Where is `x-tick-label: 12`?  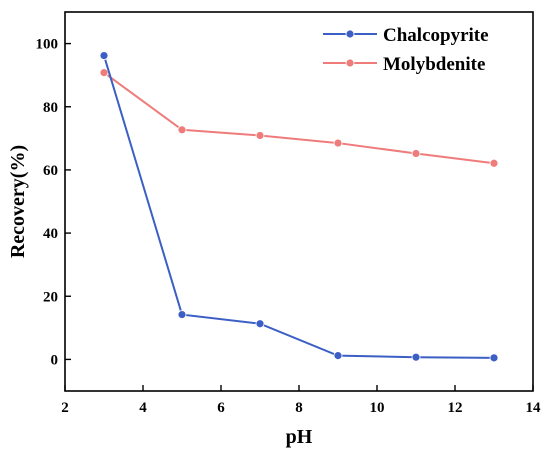 x-tick-label: 12 is located at coordinates (455, 408).